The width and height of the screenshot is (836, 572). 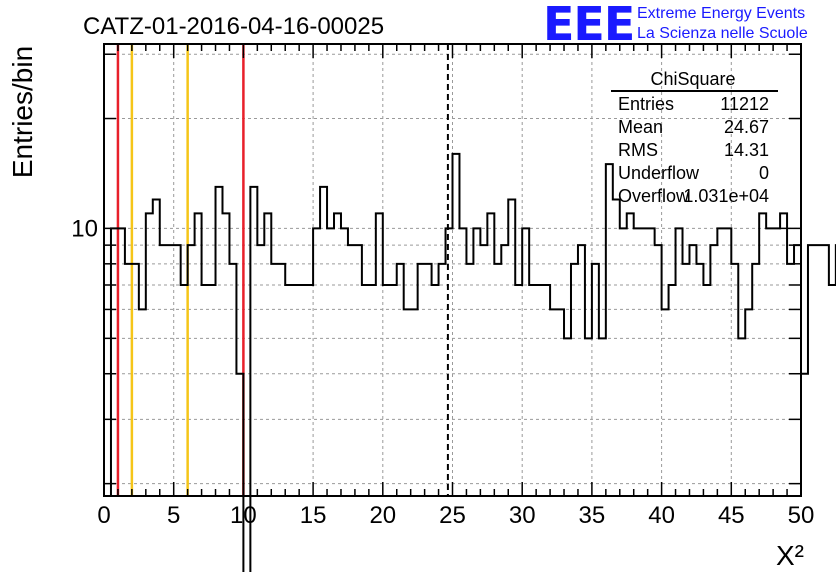 I want to click on x-tick-label: 15, so click(x=313, y=515).